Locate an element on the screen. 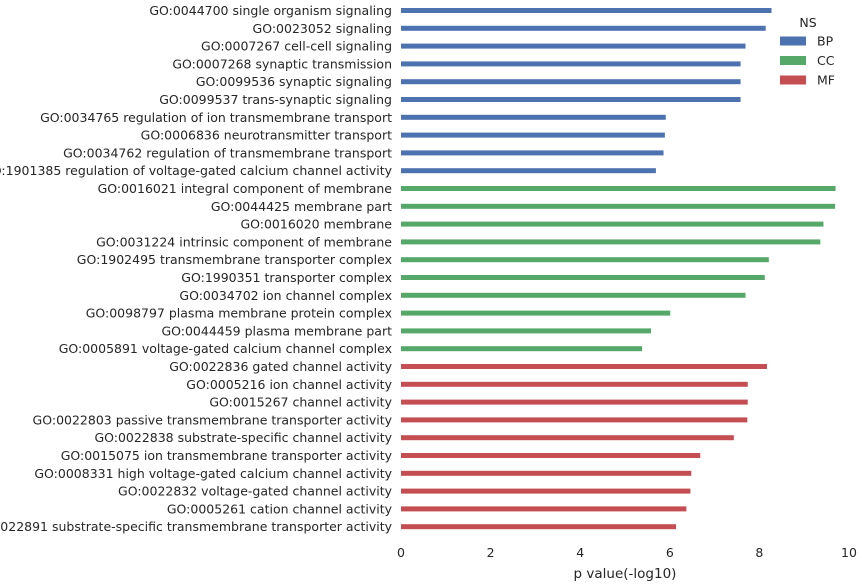 The width and height of the screenshot is (862, 587). category-label: GO:1990351 transporter complex is located at coordinates (286, 277).